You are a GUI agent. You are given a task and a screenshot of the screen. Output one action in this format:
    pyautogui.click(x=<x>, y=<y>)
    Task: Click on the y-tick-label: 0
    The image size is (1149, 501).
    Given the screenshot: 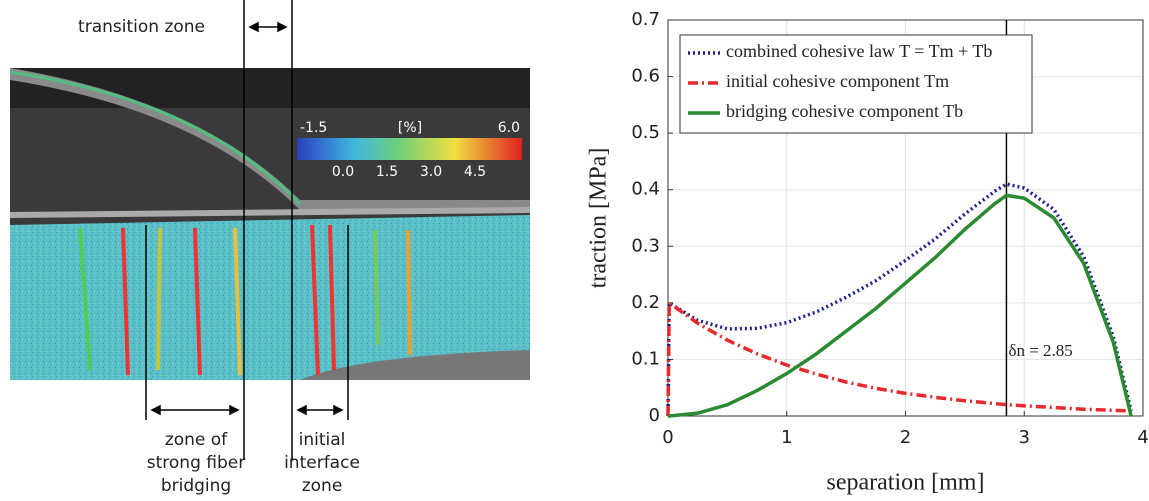 What is the action you would take?
    pyautogui.click(x=654, y=415)
    